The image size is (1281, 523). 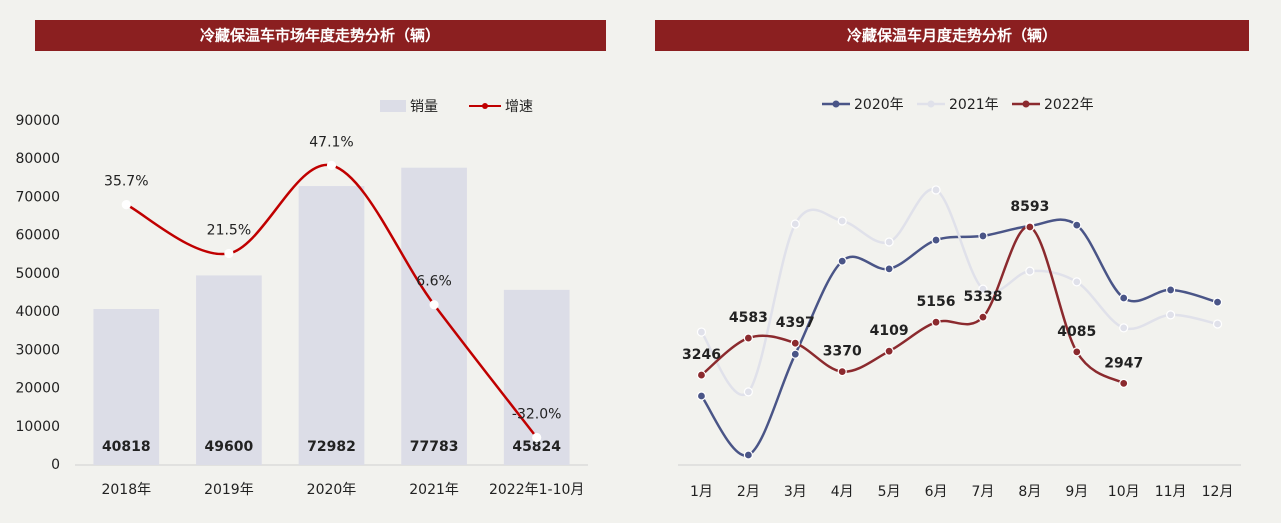 I want to click on data-label: 47.1%, so click(x=331, y=142).